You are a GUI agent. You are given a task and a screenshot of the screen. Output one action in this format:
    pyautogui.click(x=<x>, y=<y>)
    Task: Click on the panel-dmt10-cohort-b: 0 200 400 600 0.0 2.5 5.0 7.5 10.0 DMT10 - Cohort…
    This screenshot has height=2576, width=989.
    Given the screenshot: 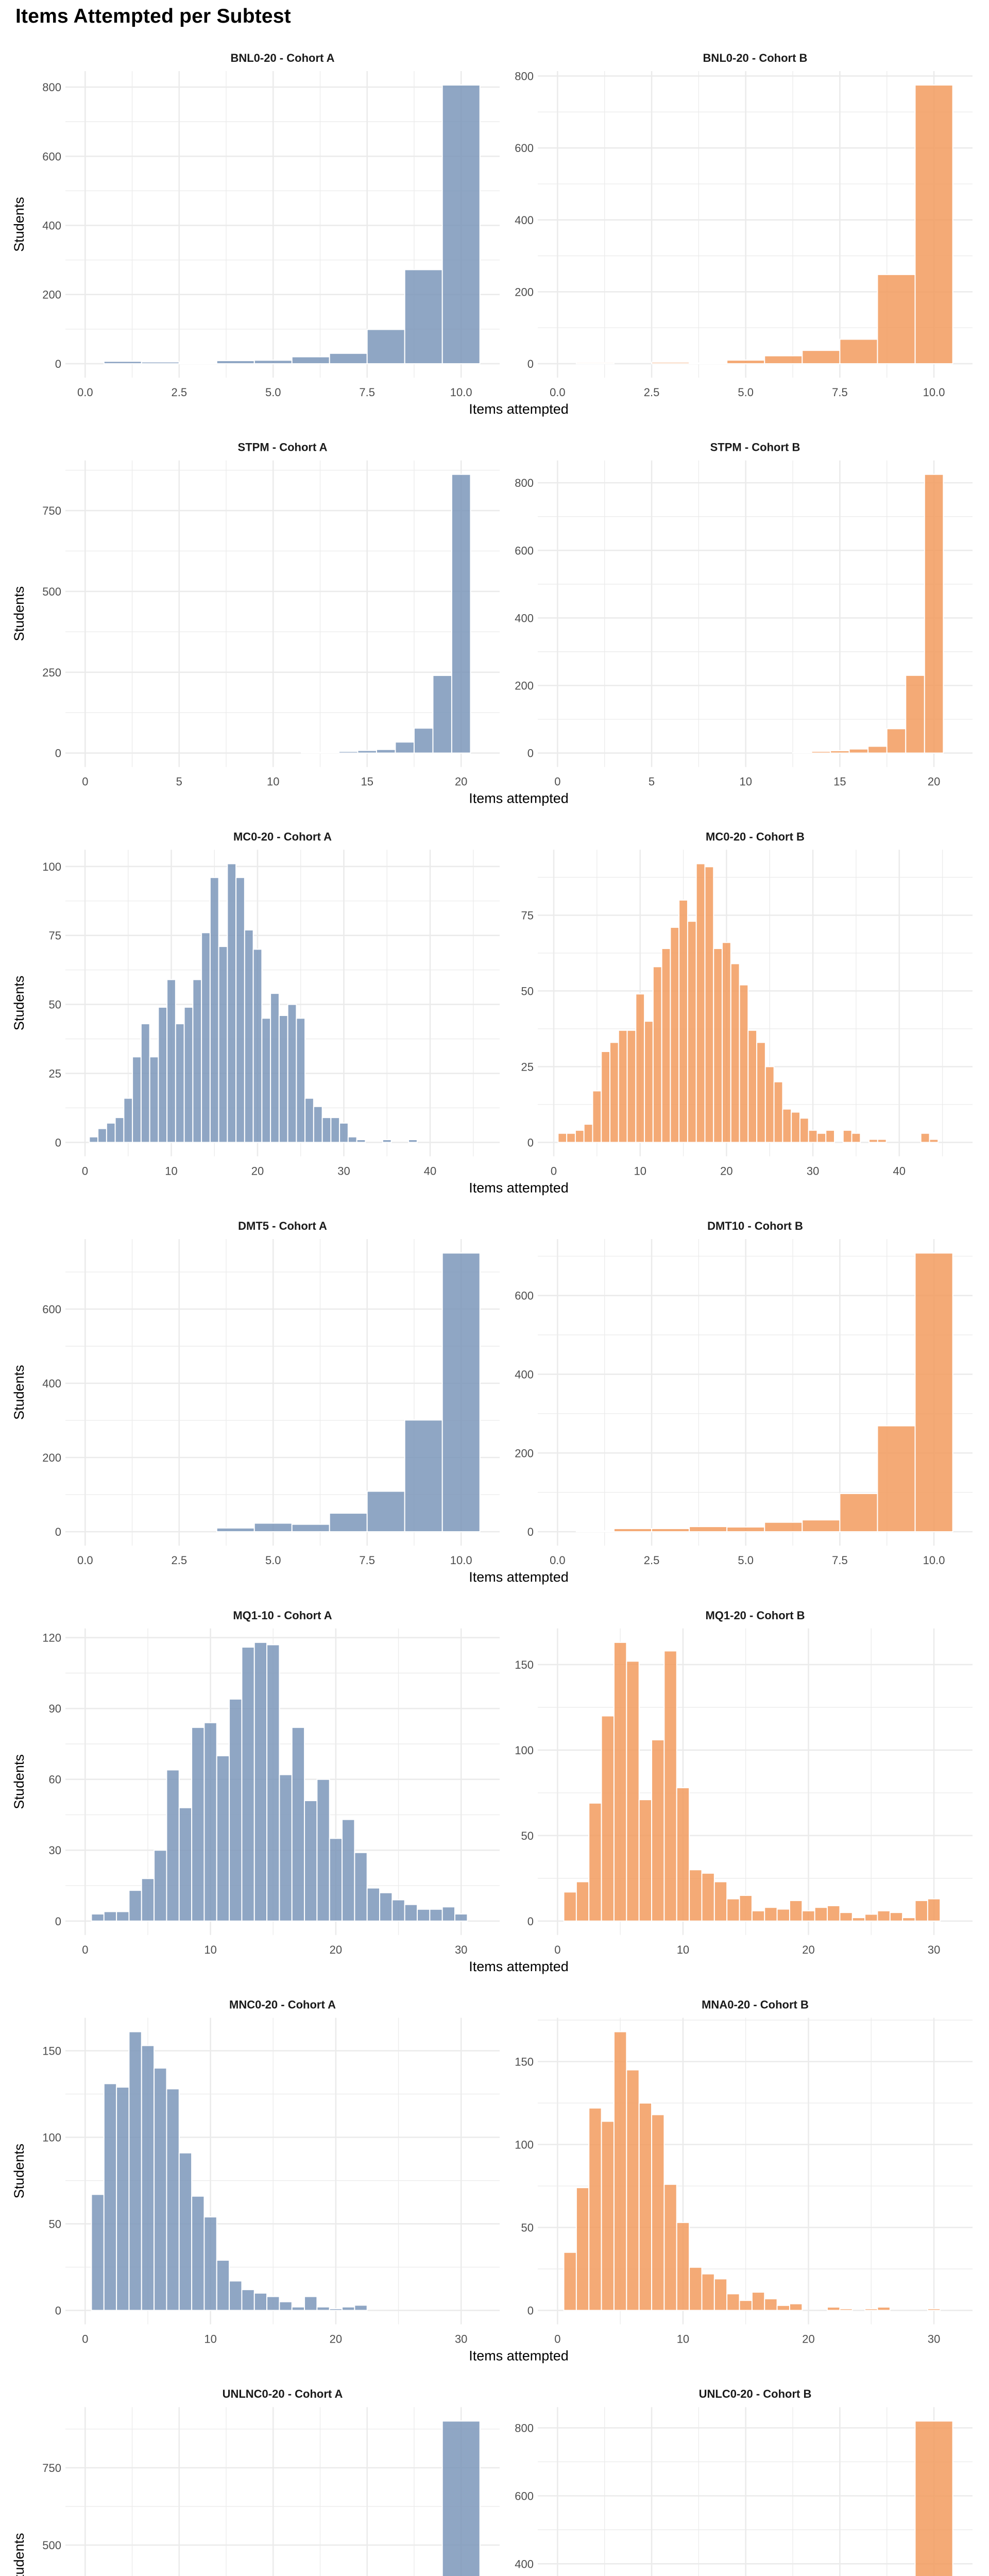 What is the action you would take?
    pyautogui.click(x=721, y=1402)
    